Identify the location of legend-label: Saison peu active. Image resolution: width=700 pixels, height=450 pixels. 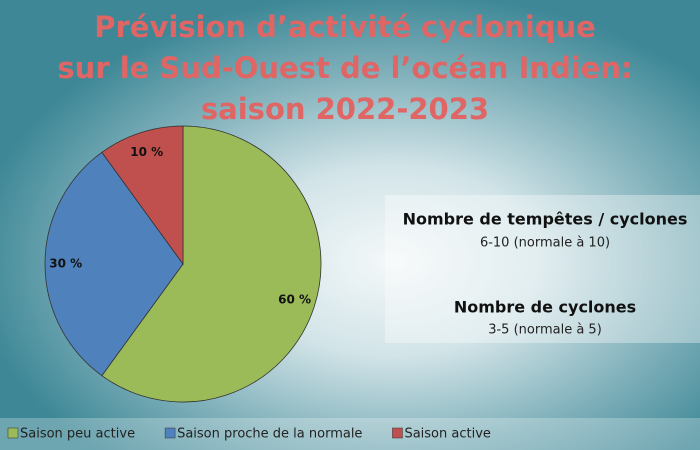
(77, 434).